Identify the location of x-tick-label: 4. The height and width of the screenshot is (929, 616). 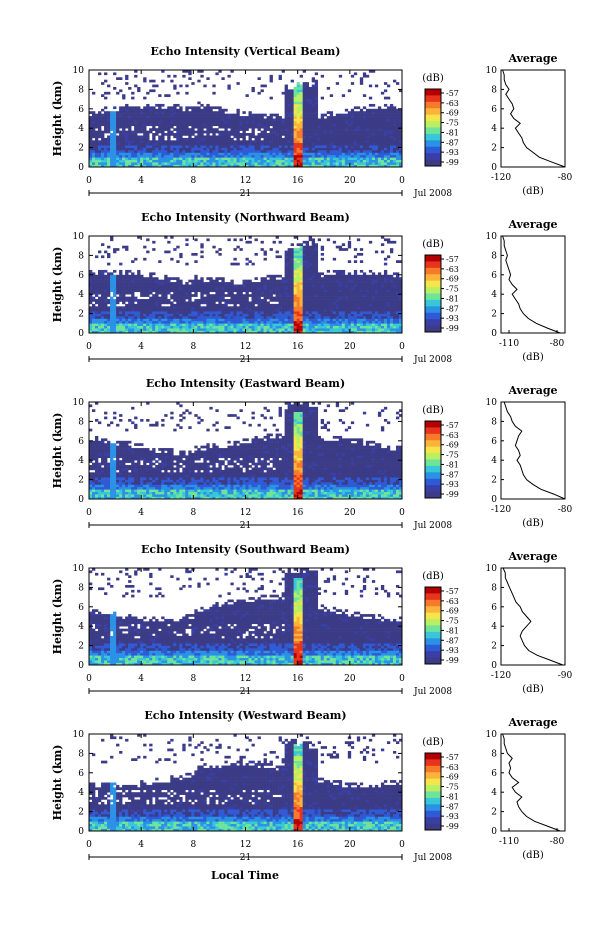
(141, 347).